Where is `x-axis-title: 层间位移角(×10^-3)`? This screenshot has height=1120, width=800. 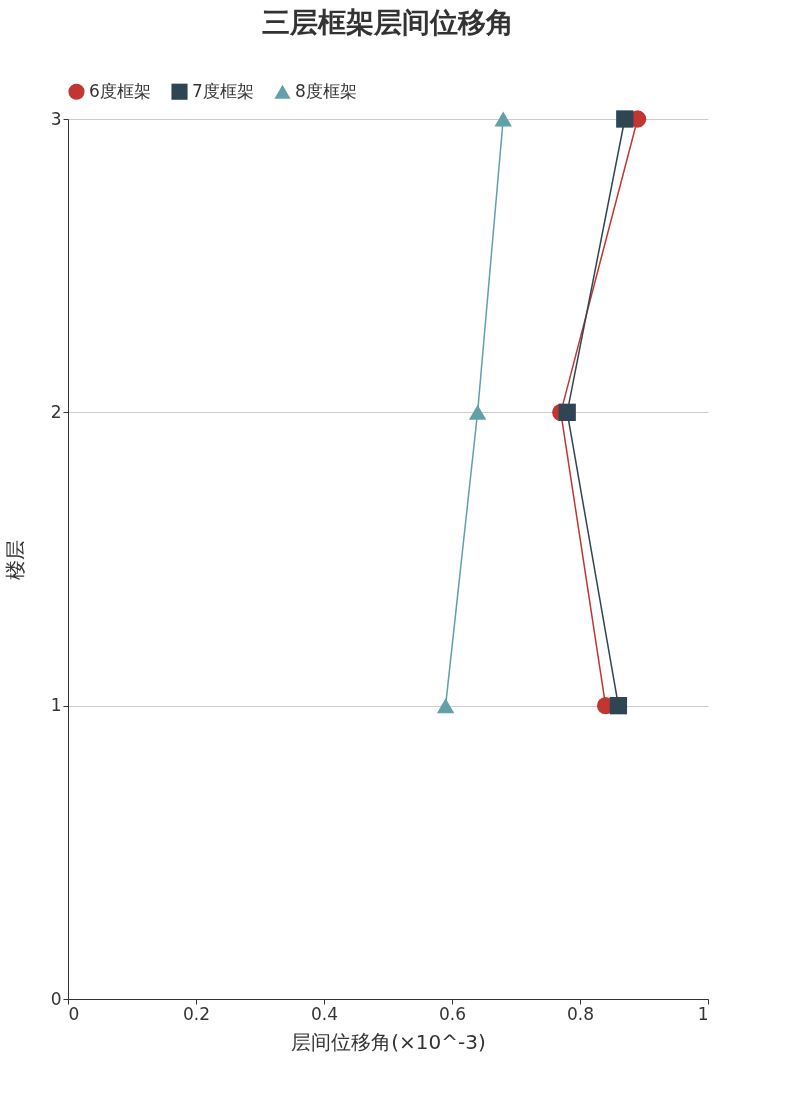 x-axis-title: 层间位移角(×10^-3) is located at coordinates (388, 1041).